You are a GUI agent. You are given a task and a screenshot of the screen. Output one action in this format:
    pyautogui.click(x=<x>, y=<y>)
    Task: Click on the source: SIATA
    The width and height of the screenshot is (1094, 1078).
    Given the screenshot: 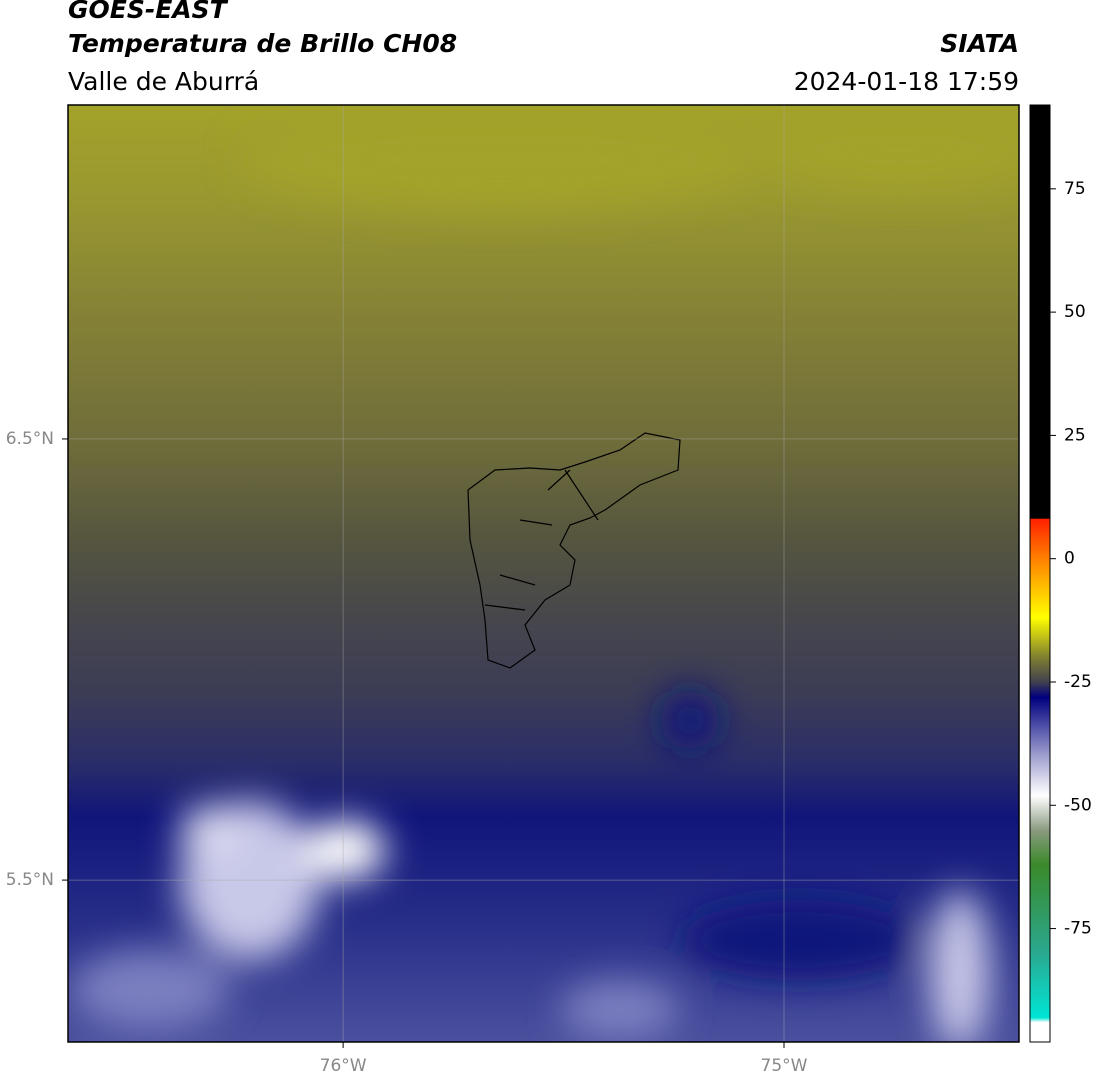 What is the action you would take?
    pyautogui.click(x=979, y=43)
    